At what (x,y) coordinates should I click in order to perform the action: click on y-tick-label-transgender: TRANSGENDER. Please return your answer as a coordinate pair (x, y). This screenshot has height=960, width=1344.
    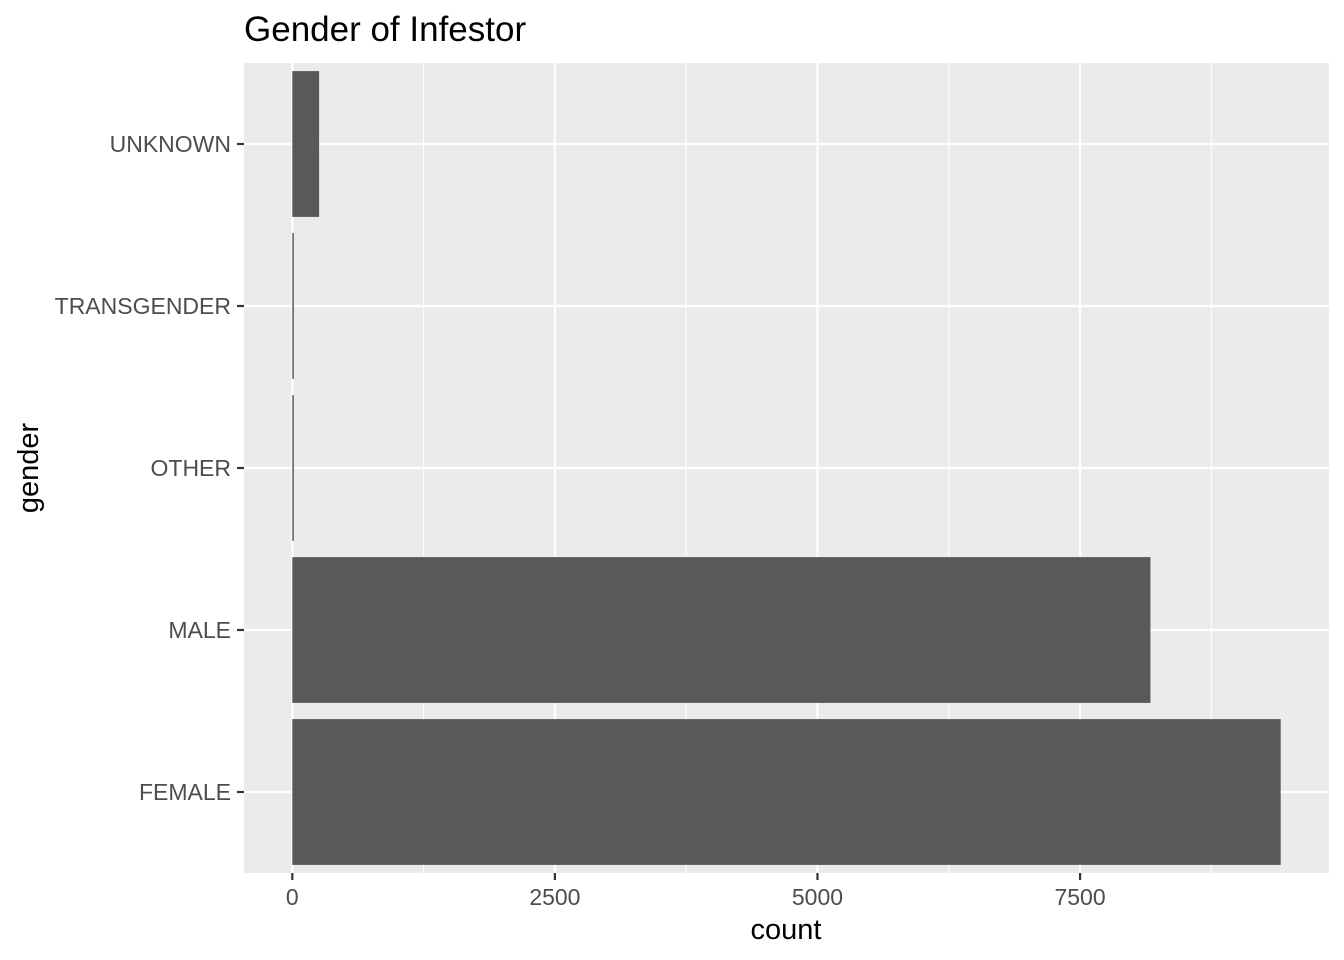
    Looking at the image, I should click on (143, 306).